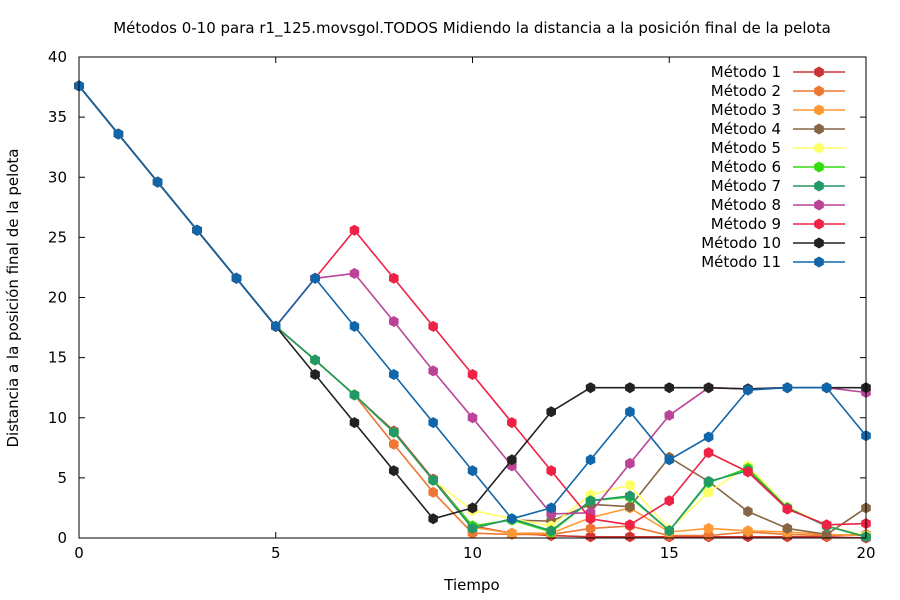 The image size is (900, 600). I want to click on legend-label: Método 7, so click(746, 186).